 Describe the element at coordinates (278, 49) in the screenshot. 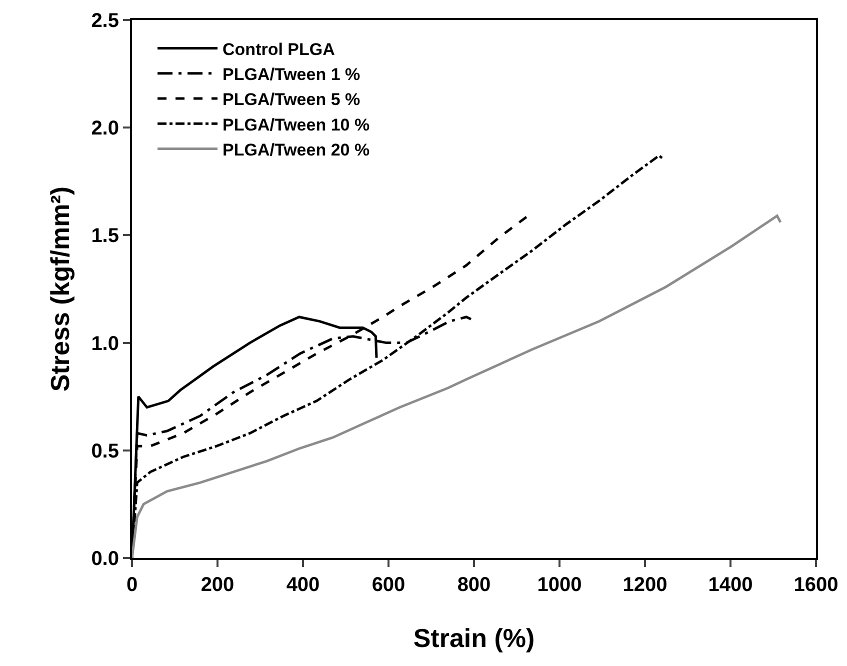

I see `legend-label: Control PLGA` at that location.